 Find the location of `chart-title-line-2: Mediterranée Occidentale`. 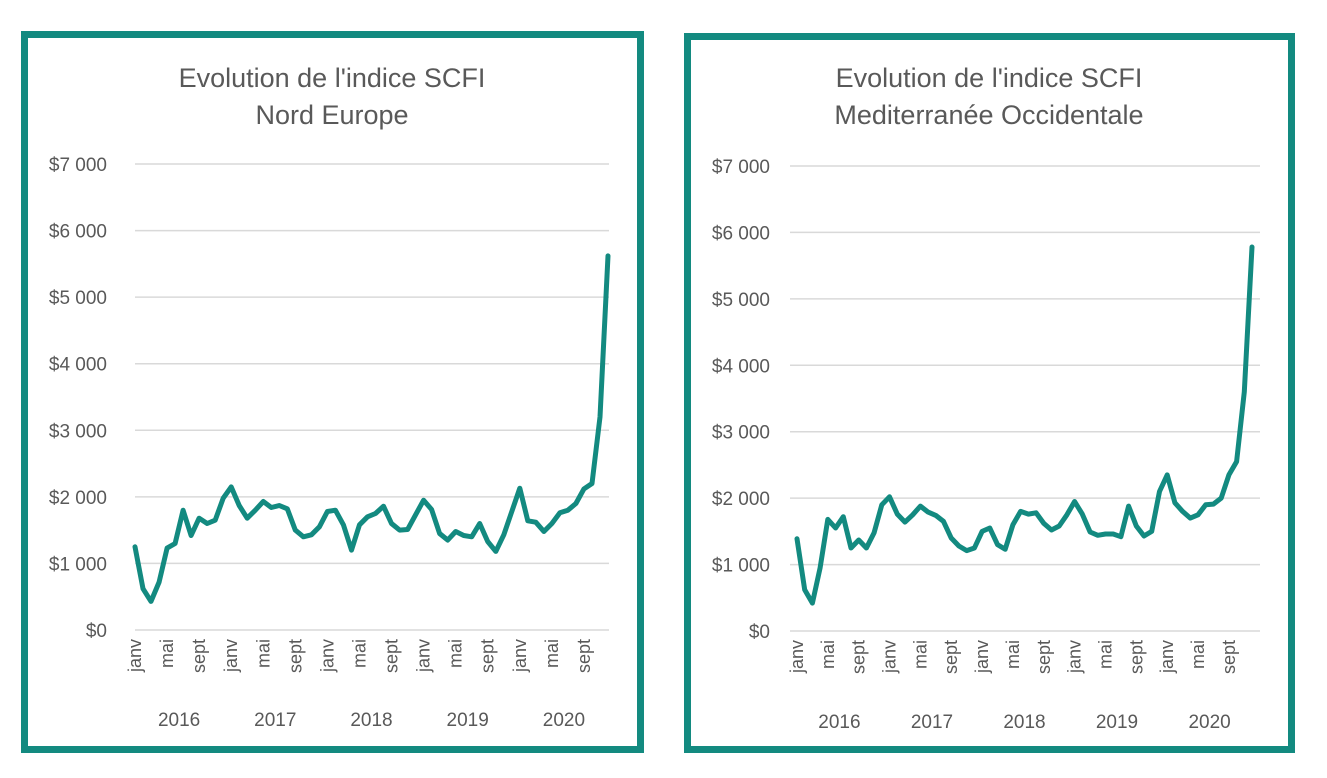

chart-title-line-2: Mediterranée Occidentale is located at coordinates (988, 115).